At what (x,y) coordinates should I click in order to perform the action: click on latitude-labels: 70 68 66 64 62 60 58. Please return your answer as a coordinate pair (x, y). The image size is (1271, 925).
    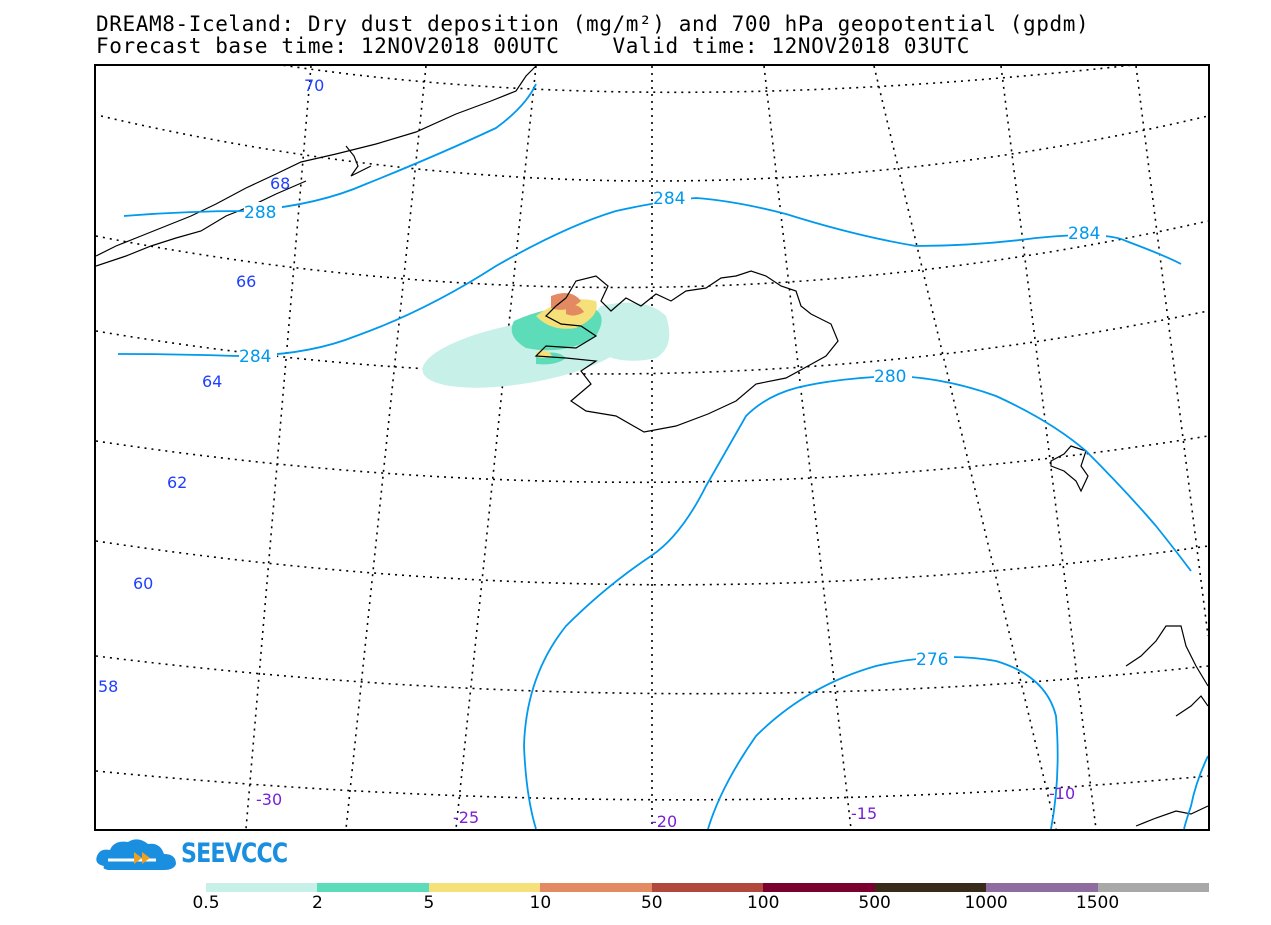
    Looking at the image, I should click on (211, 386).